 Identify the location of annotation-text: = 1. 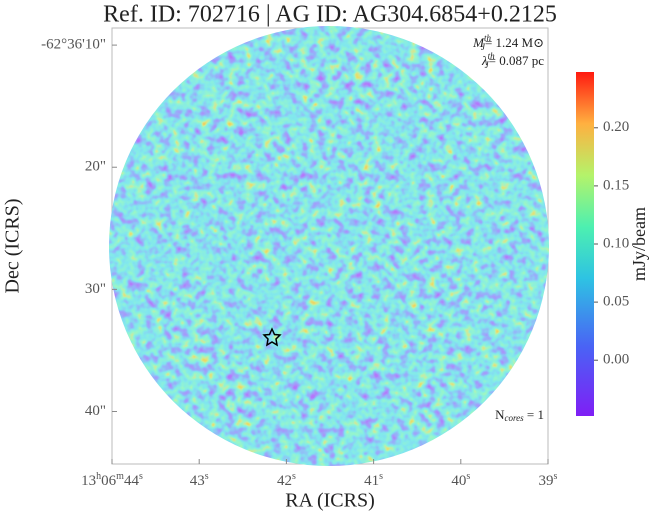
(534, 414).